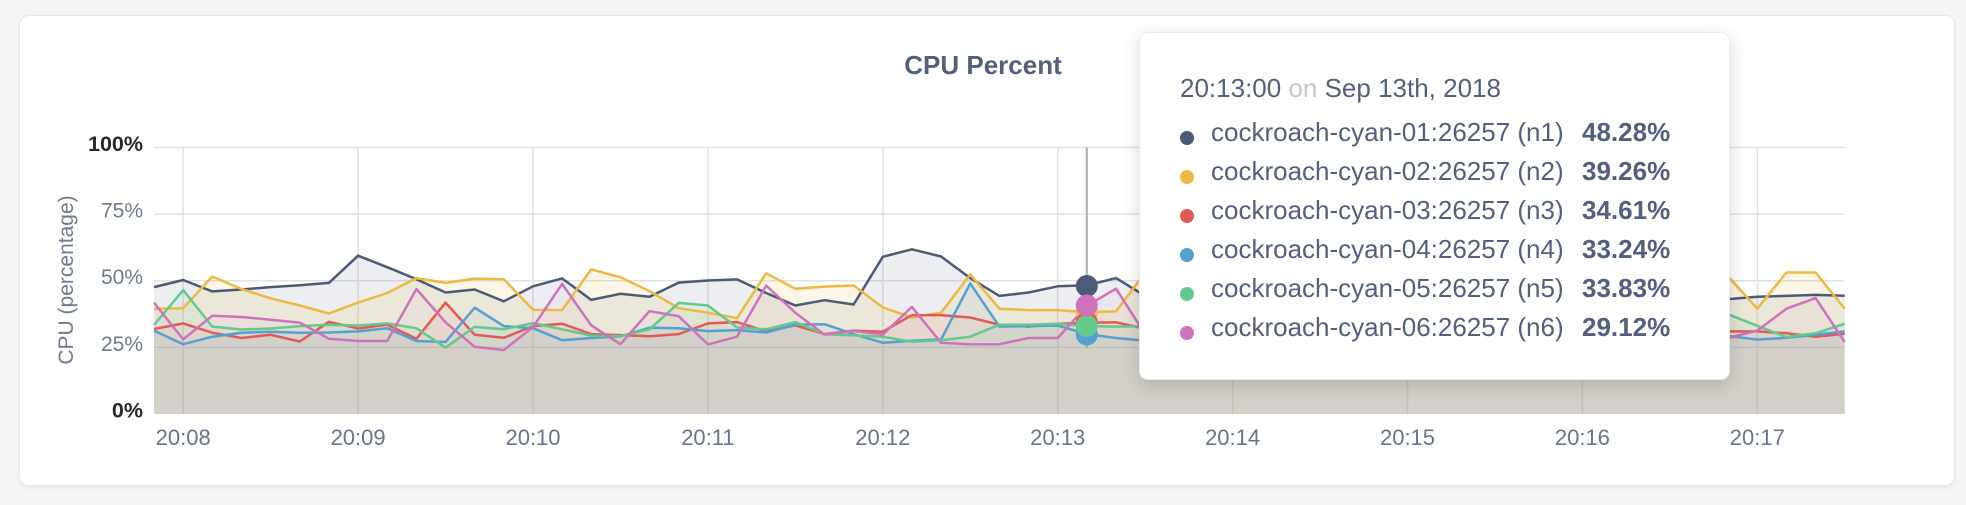 Image resolution: width=1966 pixels, height=505 pixels. I want to click on svg-text: 25%, so click(122, 344).